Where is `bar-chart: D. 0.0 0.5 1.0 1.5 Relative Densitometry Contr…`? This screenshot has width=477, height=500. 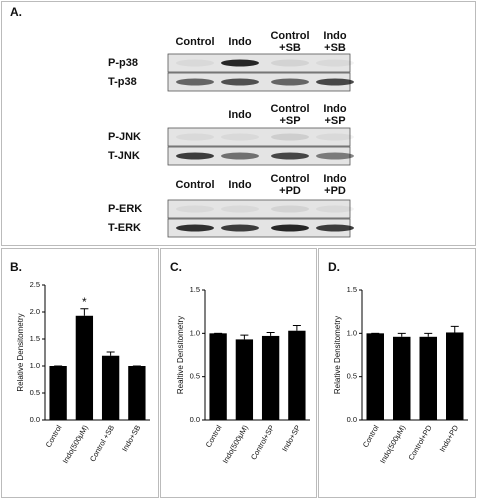
bar-chart: D. 0.0 0.5 1.0 1.5 Relative Densitometry Contr… is located at coordinates (398, 362).